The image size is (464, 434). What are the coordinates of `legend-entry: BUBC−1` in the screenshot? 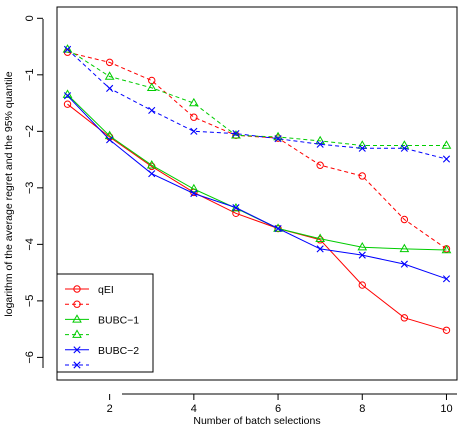 It's located at (102, 320).